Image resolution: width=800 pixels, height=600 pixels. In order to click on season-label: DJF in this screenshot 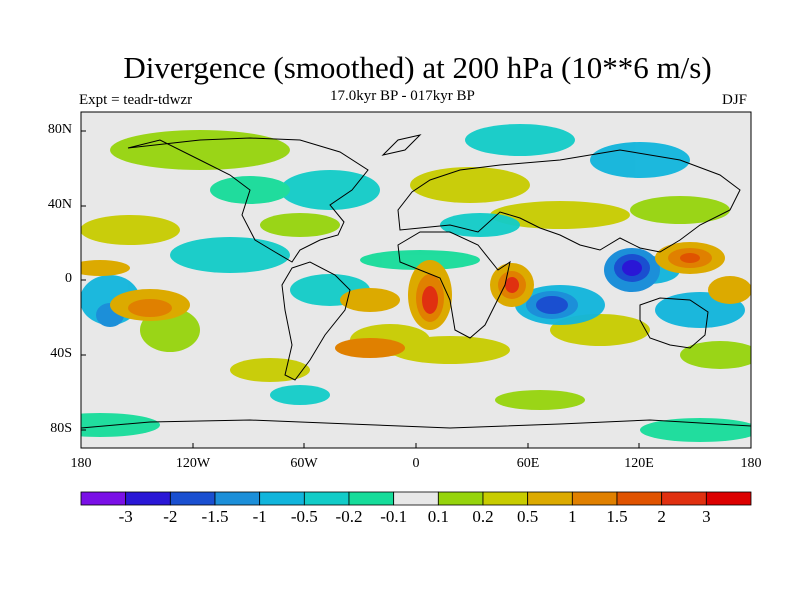, I will do `click(735, 100)`.